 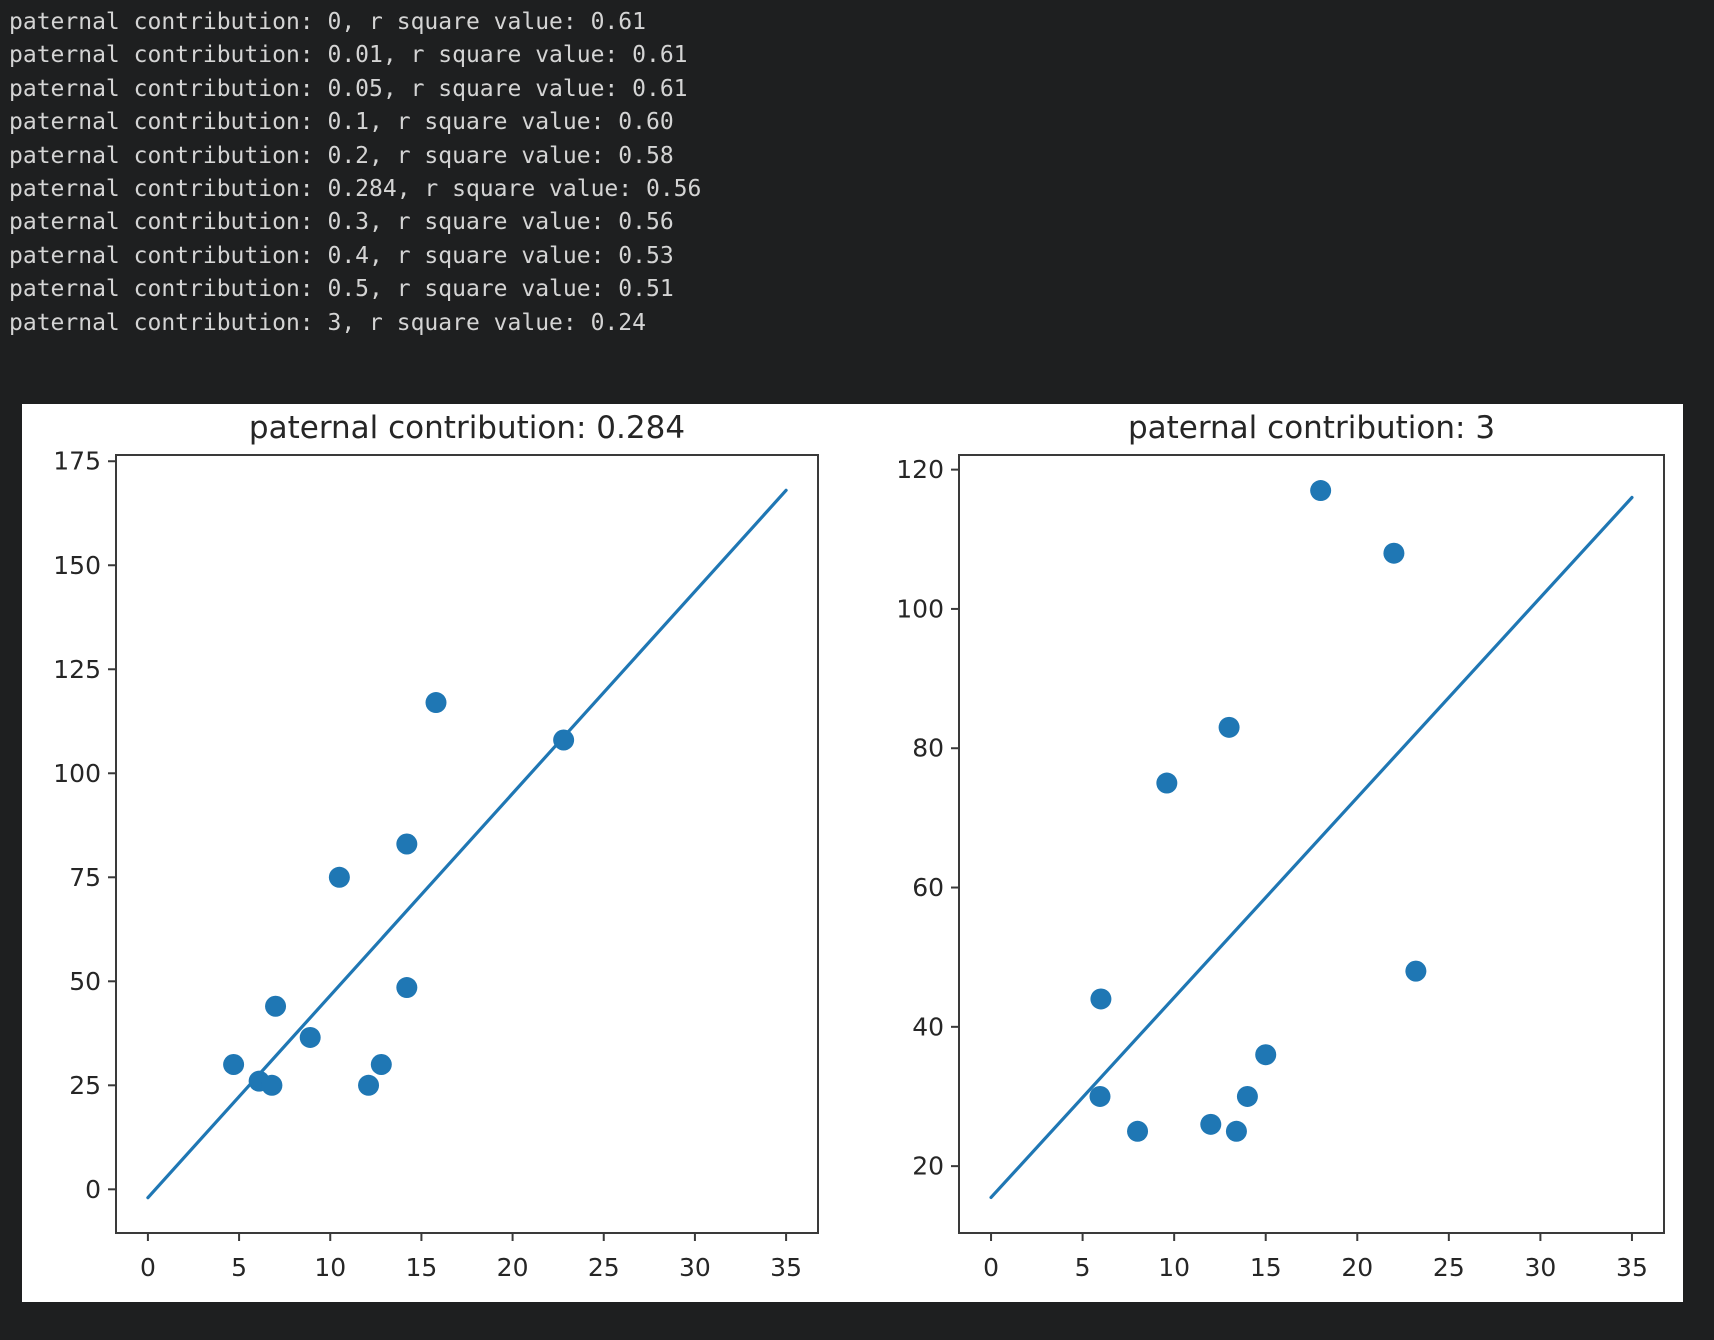 What do you see at coordinates (77, 461) in the screenshot?
I see `y-tick-label: 175` at bounding box center [77, 461].